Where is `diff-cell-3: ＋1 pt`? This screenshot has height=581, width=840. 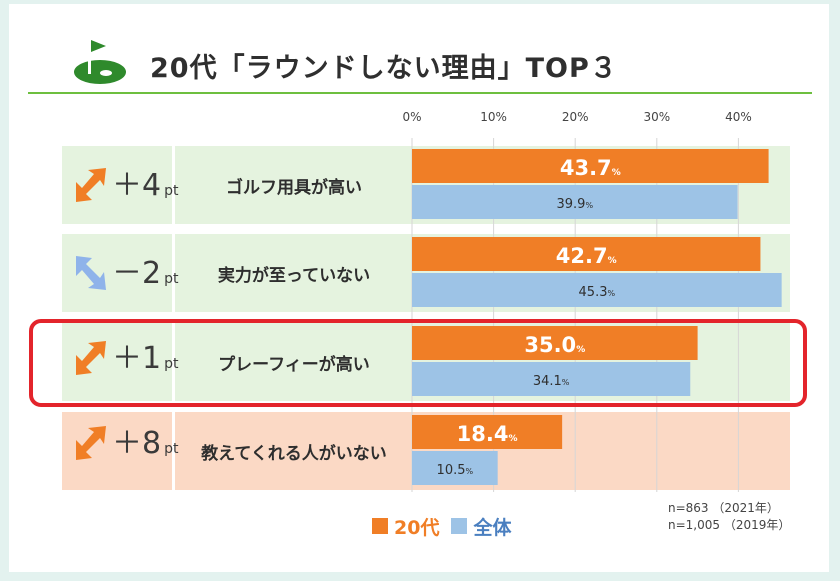
diff-cell-3: ＋1 pt is located at coordinates (120, 362).